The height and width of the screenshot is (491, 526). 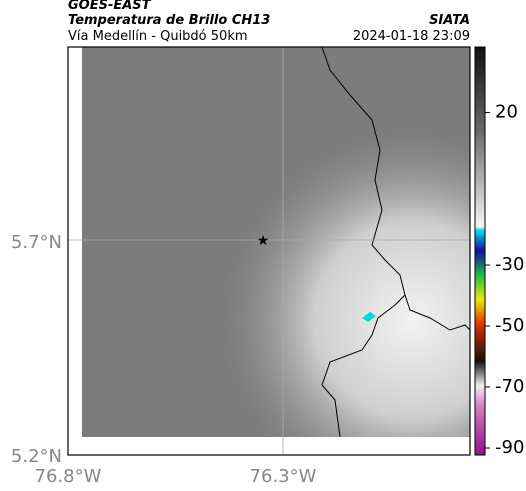 What do you see at coordinates (36, 242) in the screenshot?
I see `lat-tick: 5.7°N` at bounding box center [36, 242].